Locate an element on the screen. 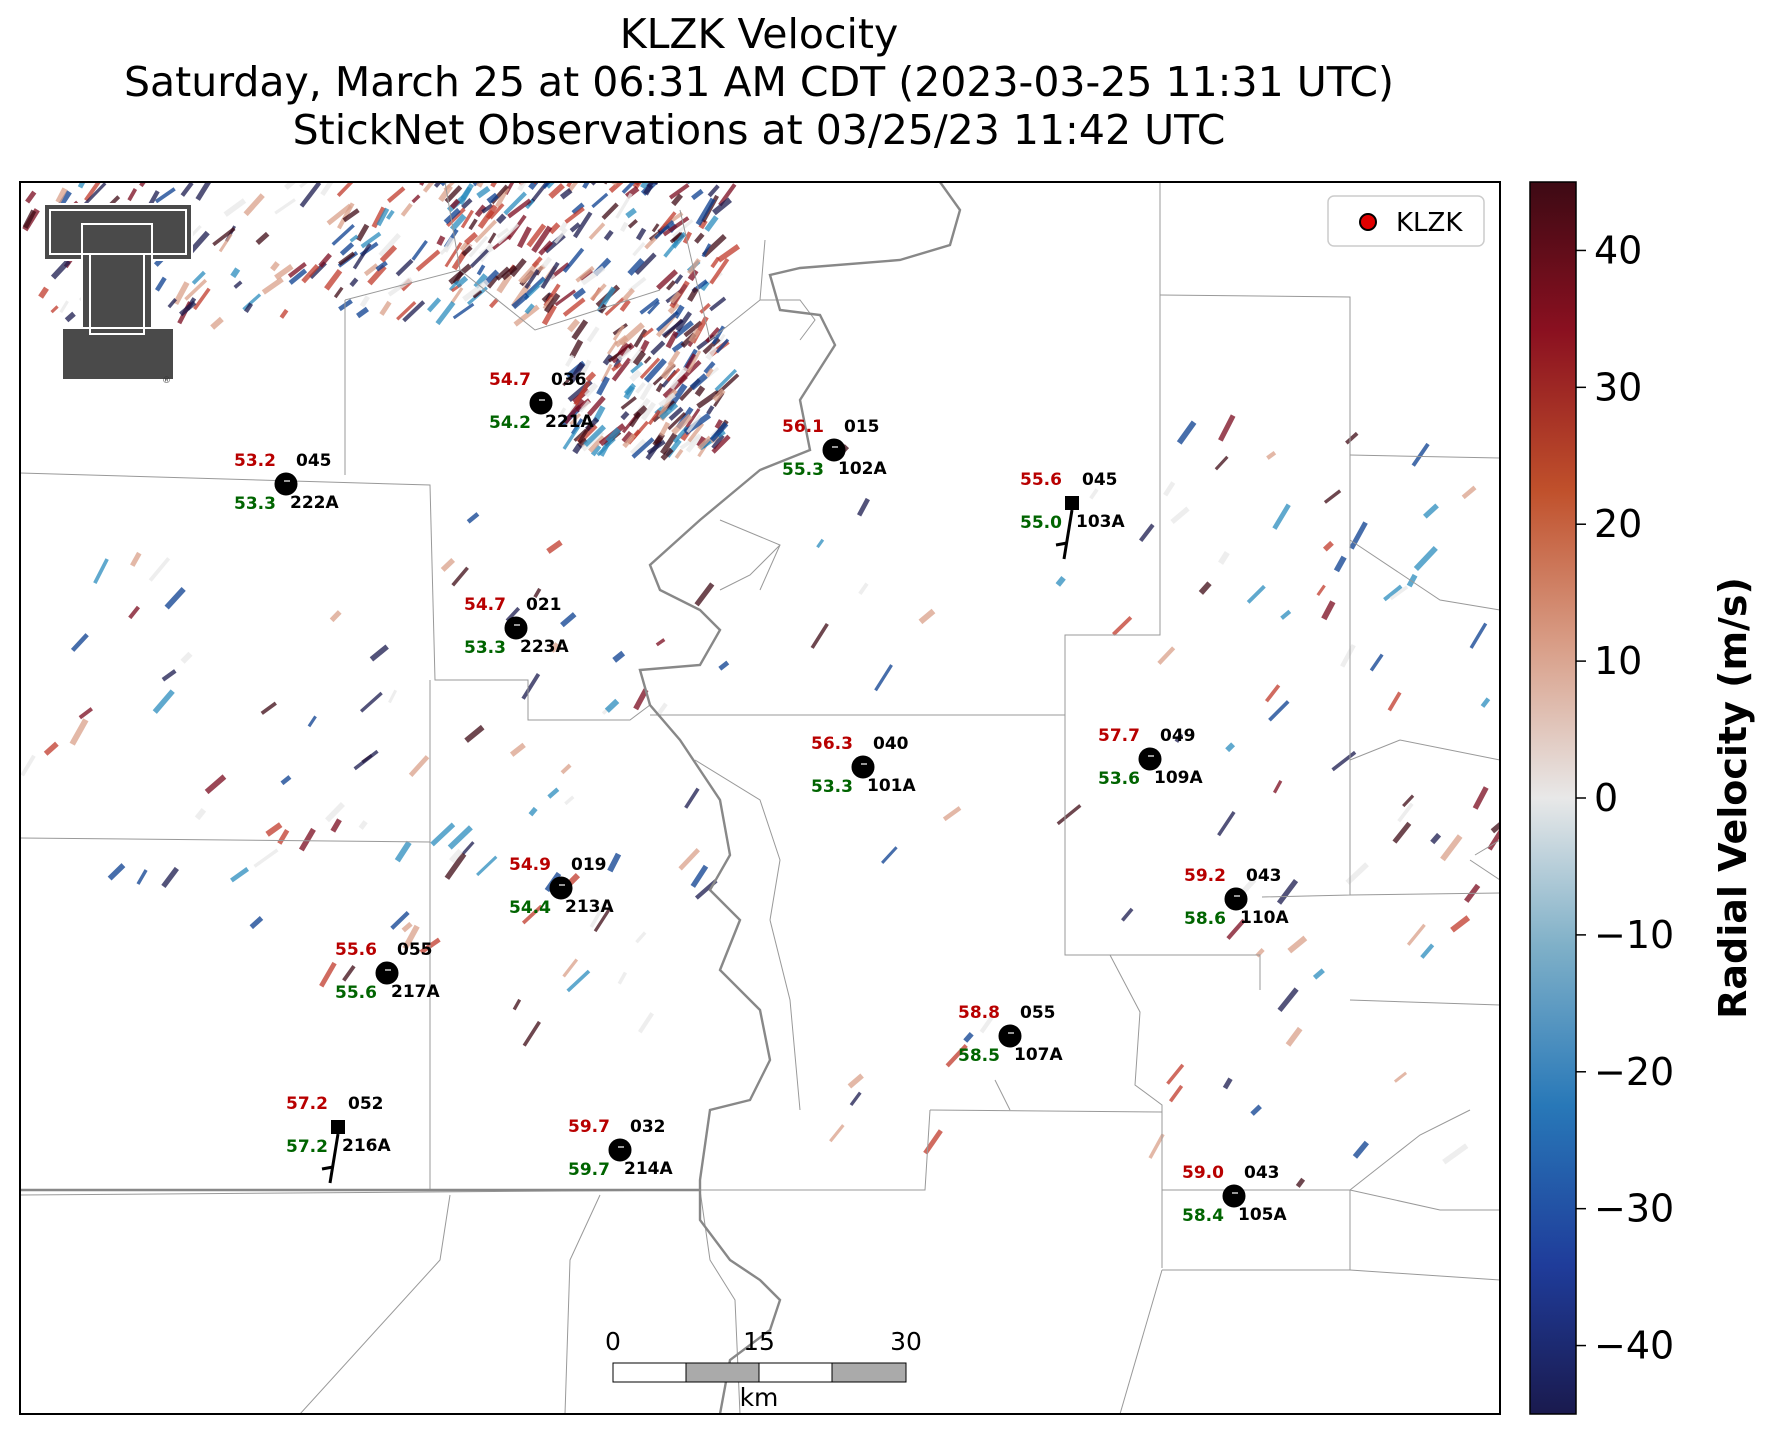  station-dewpoint: 54.2 is located at coordinates (510, 423).